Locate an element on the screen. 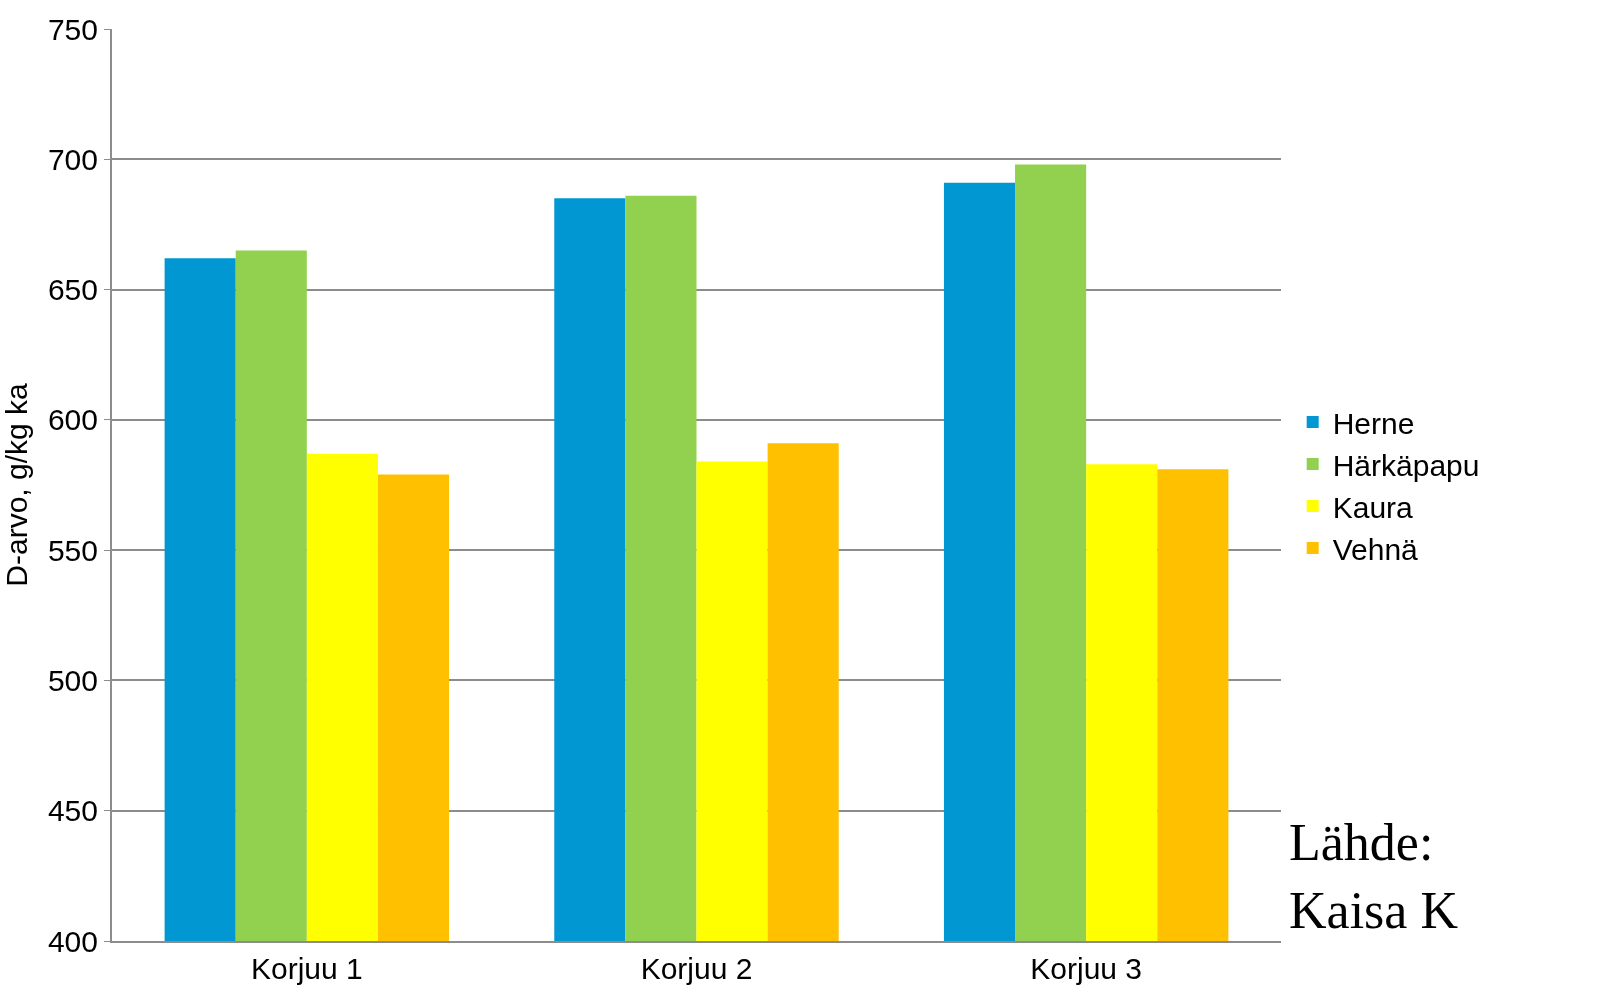 The height and width of the screenshot is (1001, 1601). text: Lähde: Kaisa K is located at coordinates (1374, 876).